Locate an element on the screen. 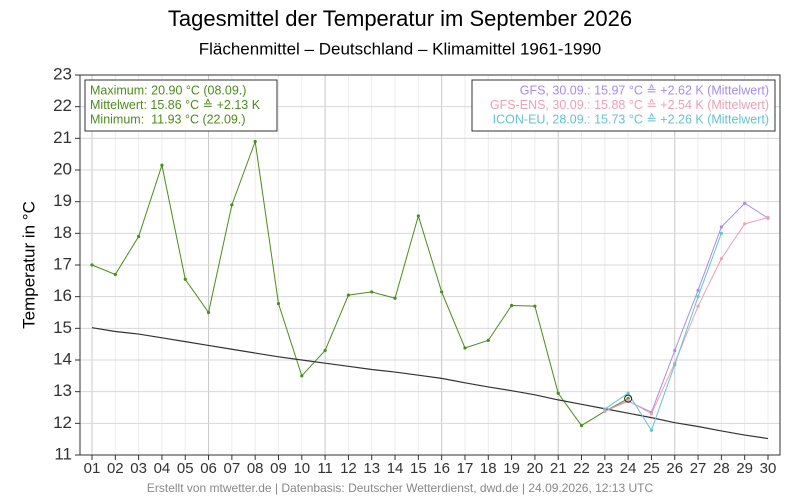 Image resolution: width=800 pixels, height=500 pixels. y-tick-label: 19 is located at coordinates (62, 200).